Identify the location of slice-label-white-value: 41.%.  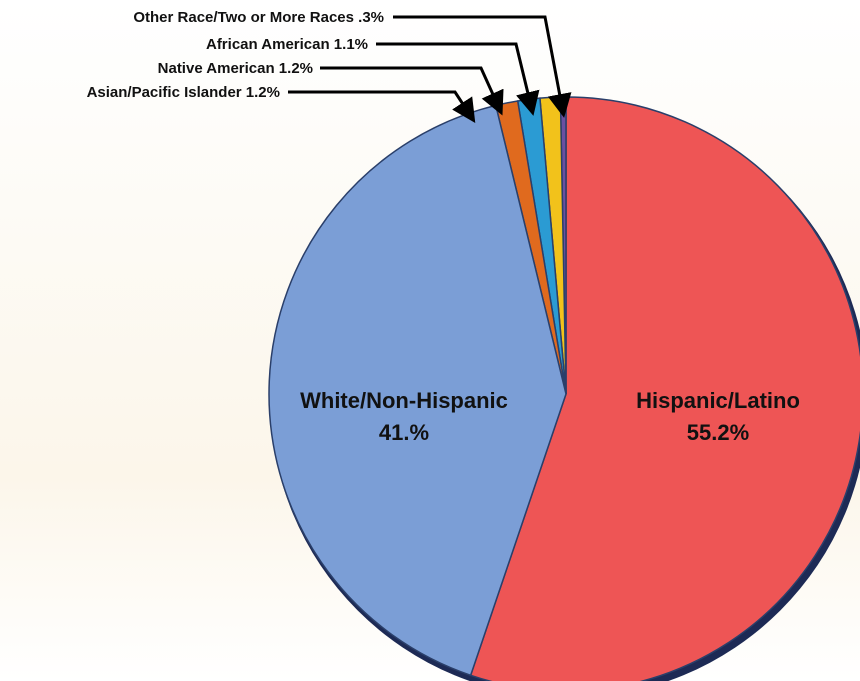
(404, 432).